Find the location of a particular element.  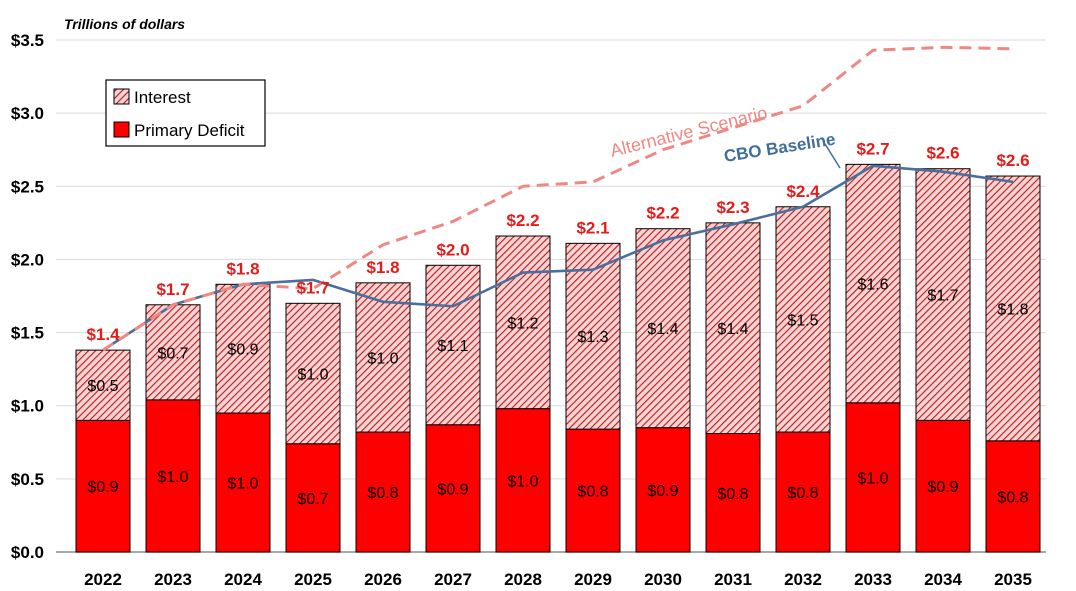

segment-label-interest: $1.1 is located at coordinates (452, 346).